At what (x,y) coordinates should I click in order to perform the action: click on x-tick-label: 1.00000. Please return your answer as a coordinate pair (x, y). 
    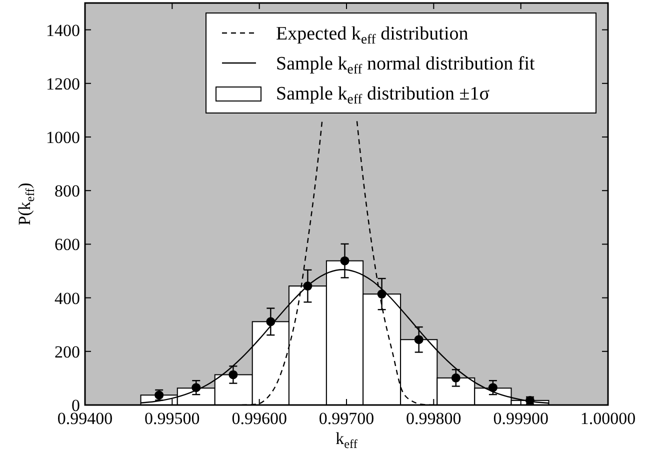
    Looking at the image, I should click on (608, 418).